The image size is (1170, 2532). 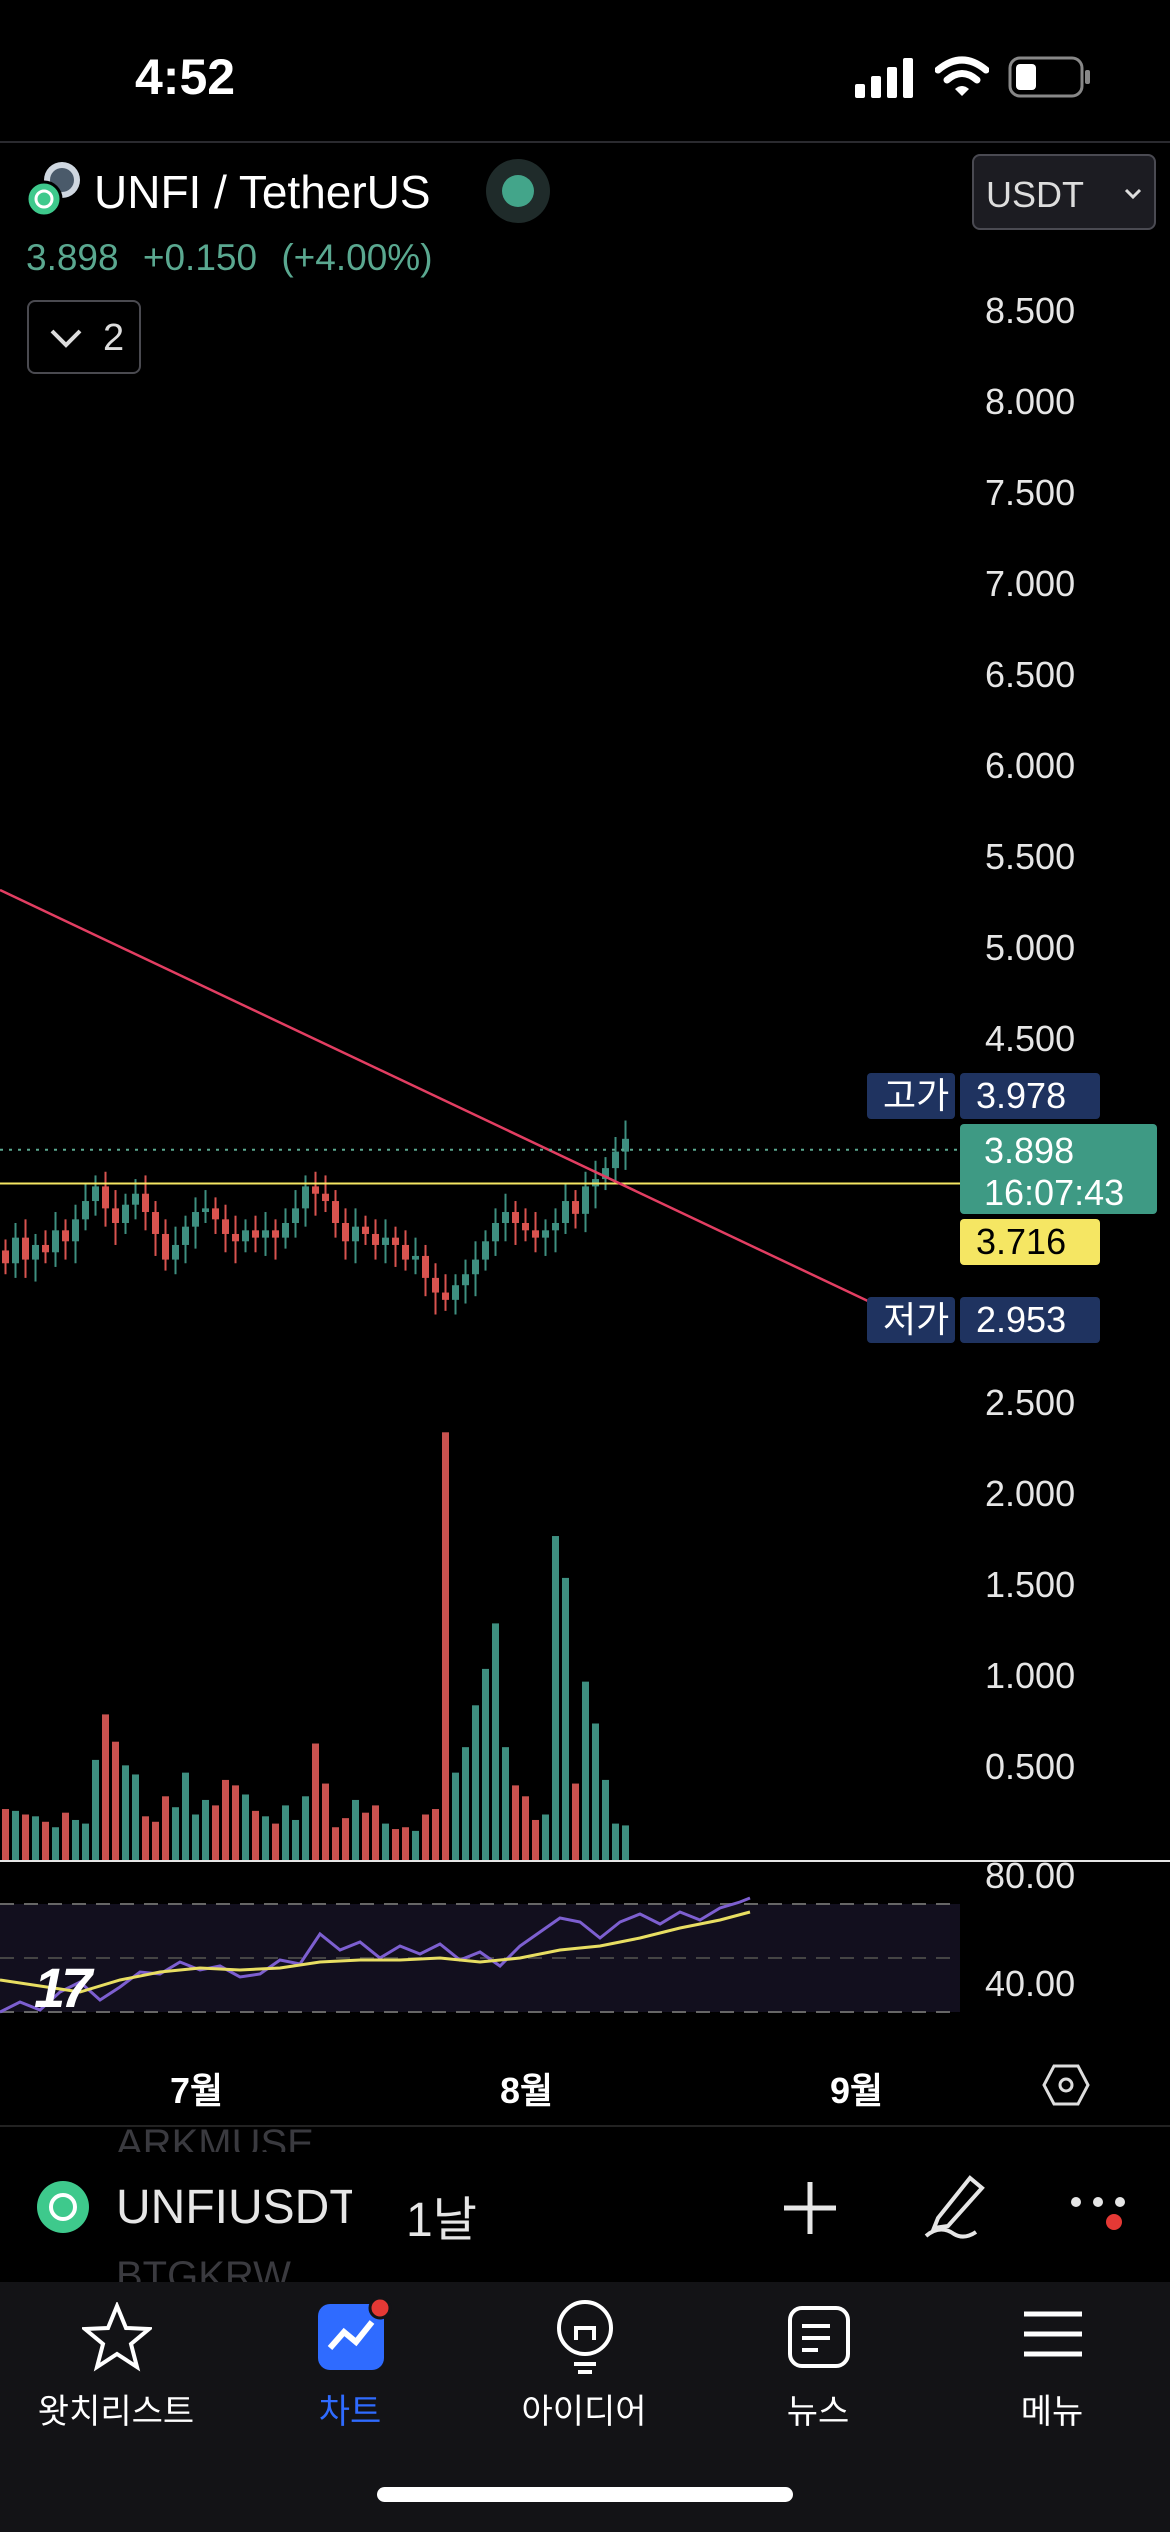 I want to click on nav-label: 뉴스, so click(x=818, y=2412).